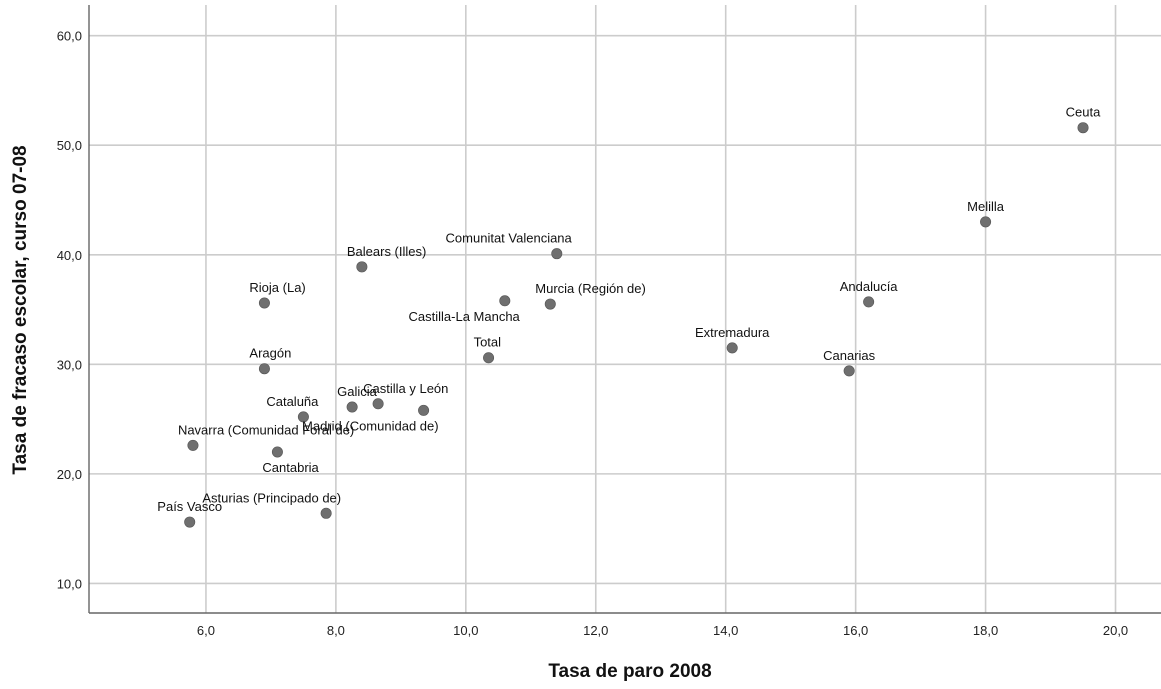 The height and width of the screenshot is (689, 1161). I want to click on point-label: Extremadura, so click(732, 332).